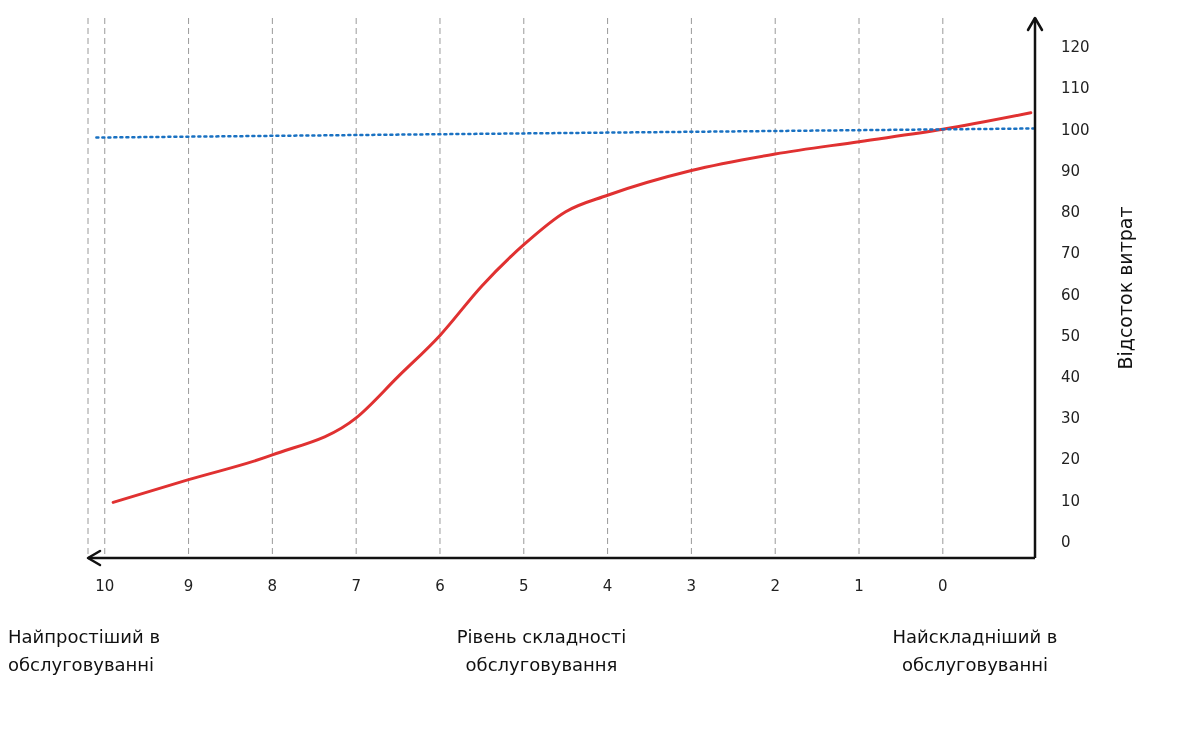  What do you see at coordinates (85, 651) in the screenshot?
I see `text: Найпростіший в обслуговуванні` at bounding box center [85, 651].